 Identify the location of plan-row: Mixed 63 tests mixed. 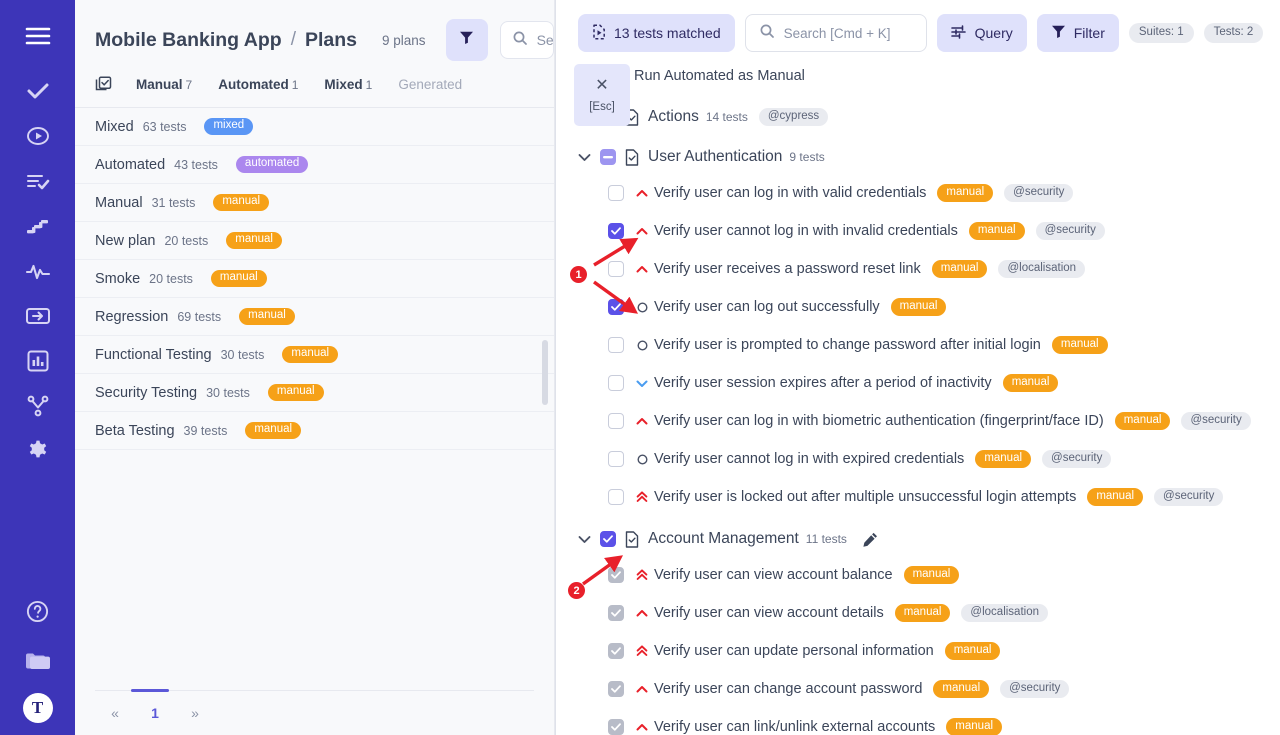
(314, 127).